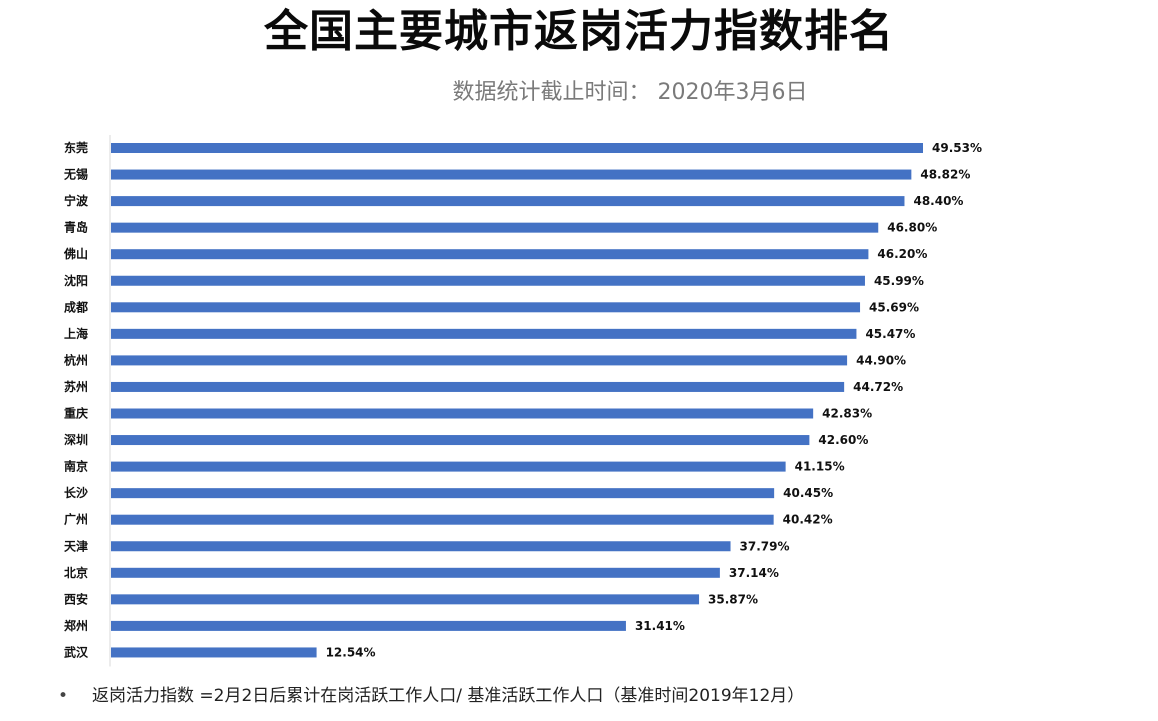  Describe the element at coordinates (945, 175) in the screenshot. I see `data-label: 48.82%` at that location.